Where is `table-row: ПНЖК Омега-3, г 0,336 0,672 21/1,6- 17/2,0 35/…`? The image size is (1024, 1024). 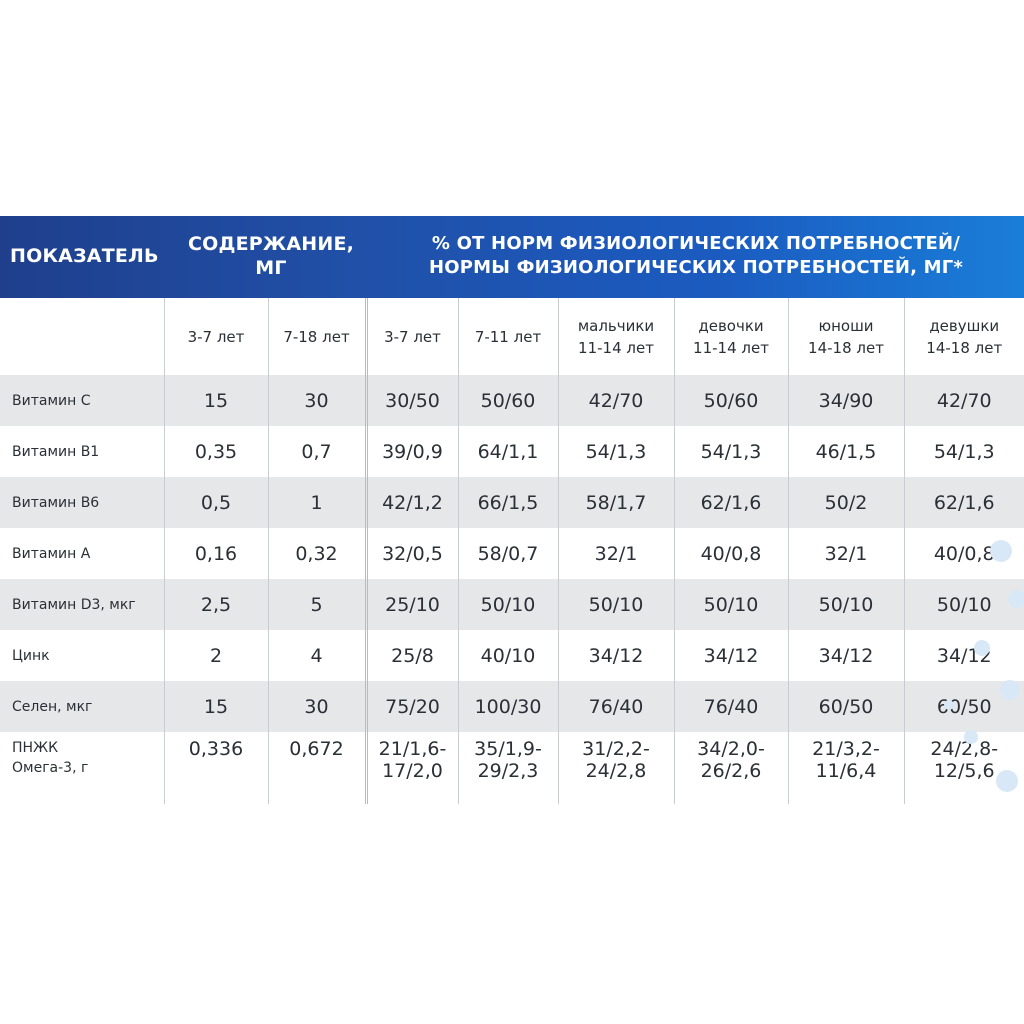 table-row: ПНЖК Омега-3, г 0,336 0,672 21/1,6- 17/2,0 35/… is located at coordinates (512, 768).